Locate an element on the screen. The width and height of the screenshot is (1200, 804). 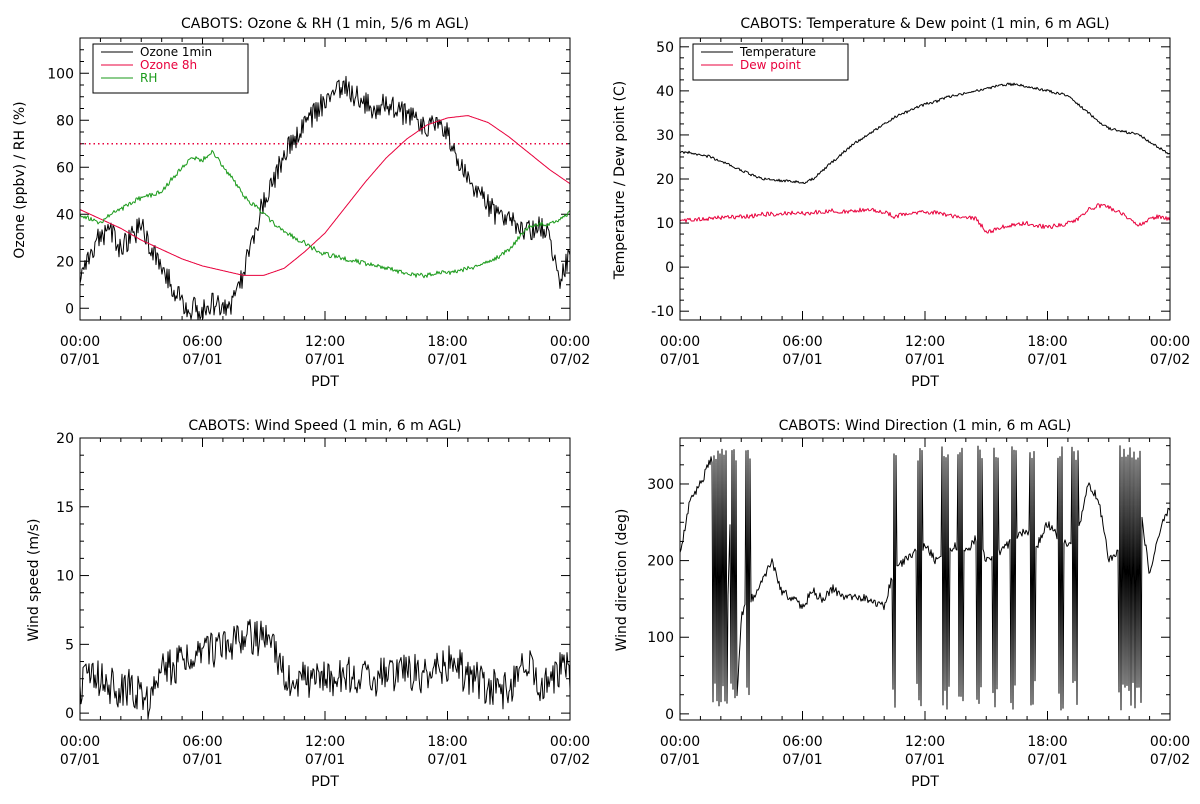
legend-entry-label: RH is located at coordinates (148, 78).